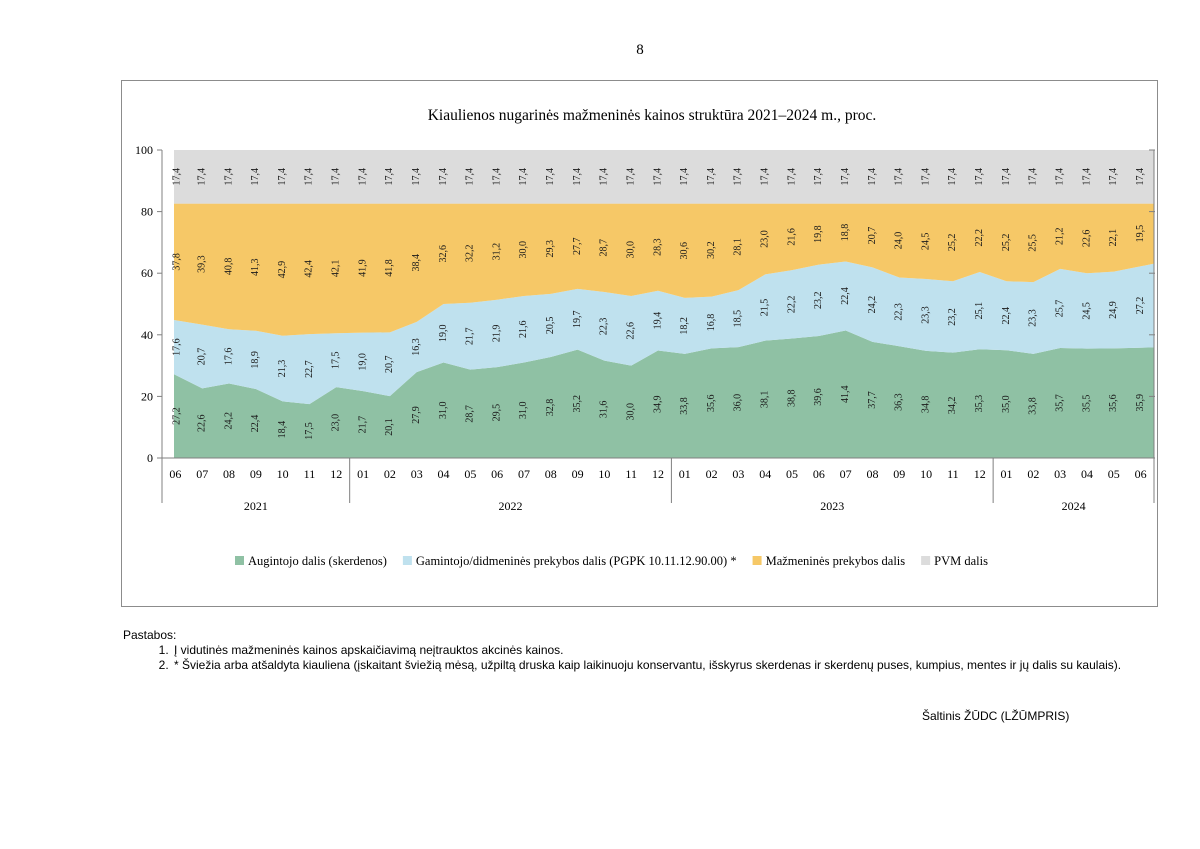 The width and height of the screenshot is (1200, 849). What do you see at coordinates (577, 319) in the screenshot?
I see `data-label: 19,7` at bounding box center [577, 319].